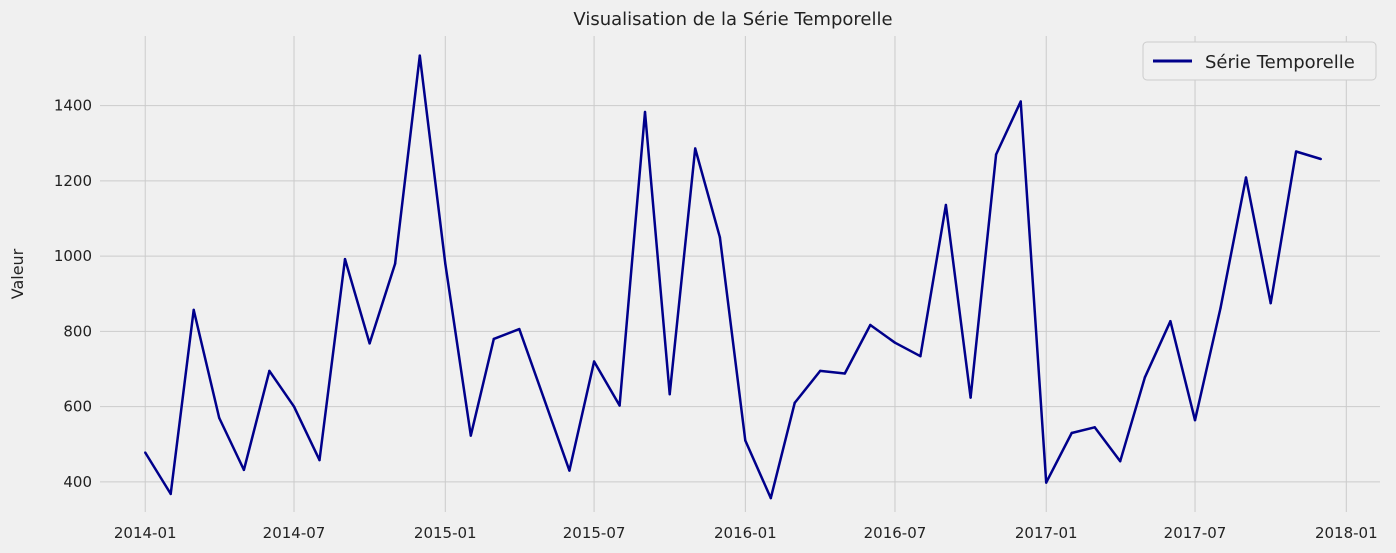  Describe the element at coordinates (294, 533) in the screenshot. I see `x-tick-label: 2014-07` at that location.